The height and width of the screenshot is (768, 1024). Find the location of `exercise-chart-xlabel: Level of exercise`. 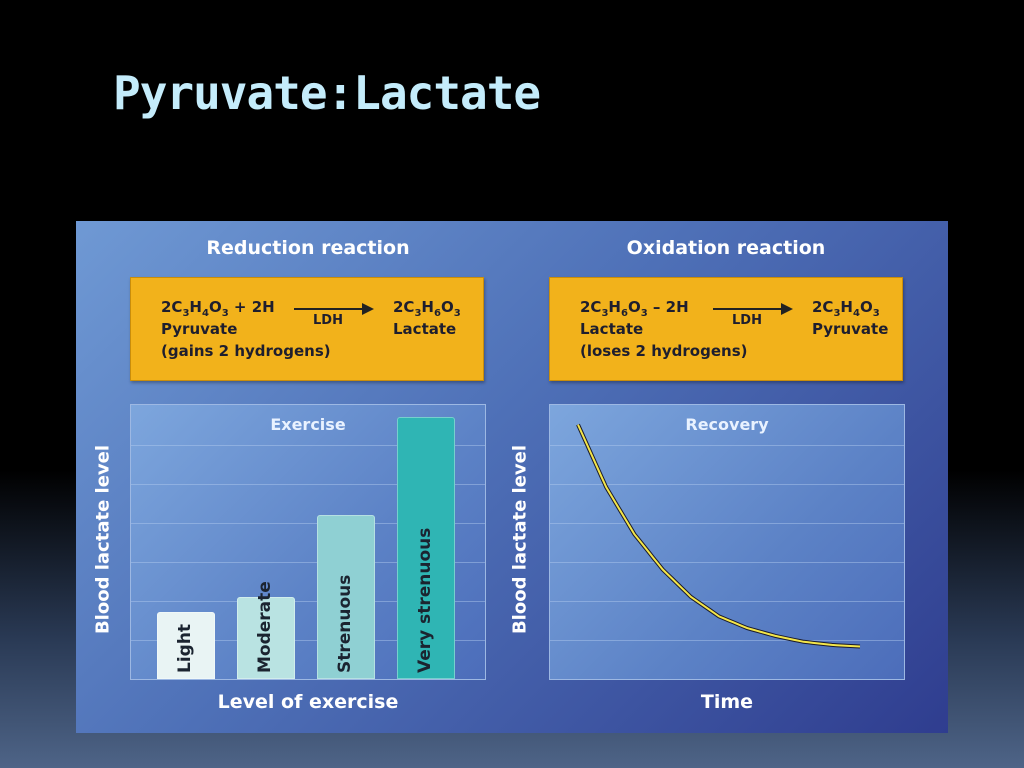

exercise-chart-xlabel: Level of exercise is located at coordinates (308, 702).